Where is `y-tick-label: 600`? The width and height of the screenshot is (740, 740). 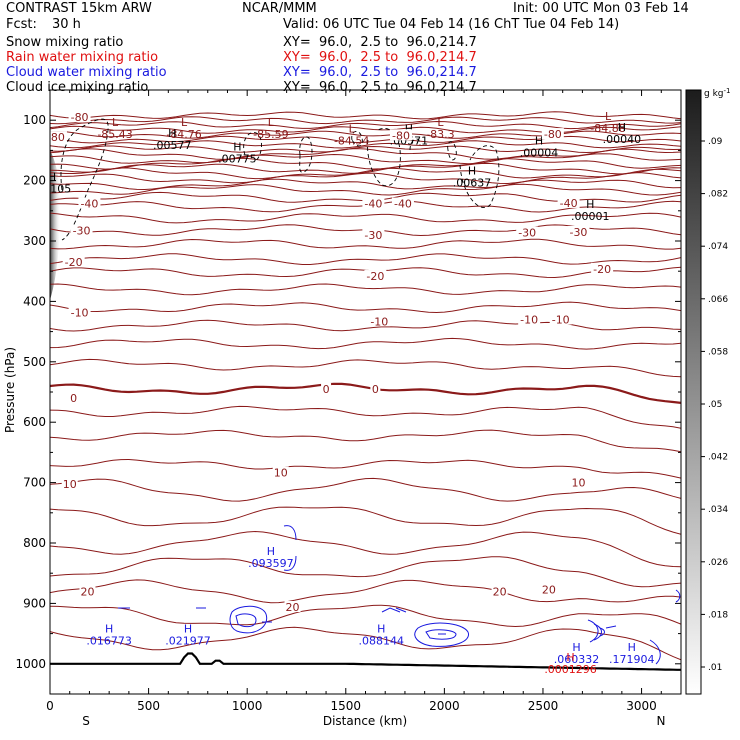 y-tick-label: 600 is located at coordinates (34, 422).